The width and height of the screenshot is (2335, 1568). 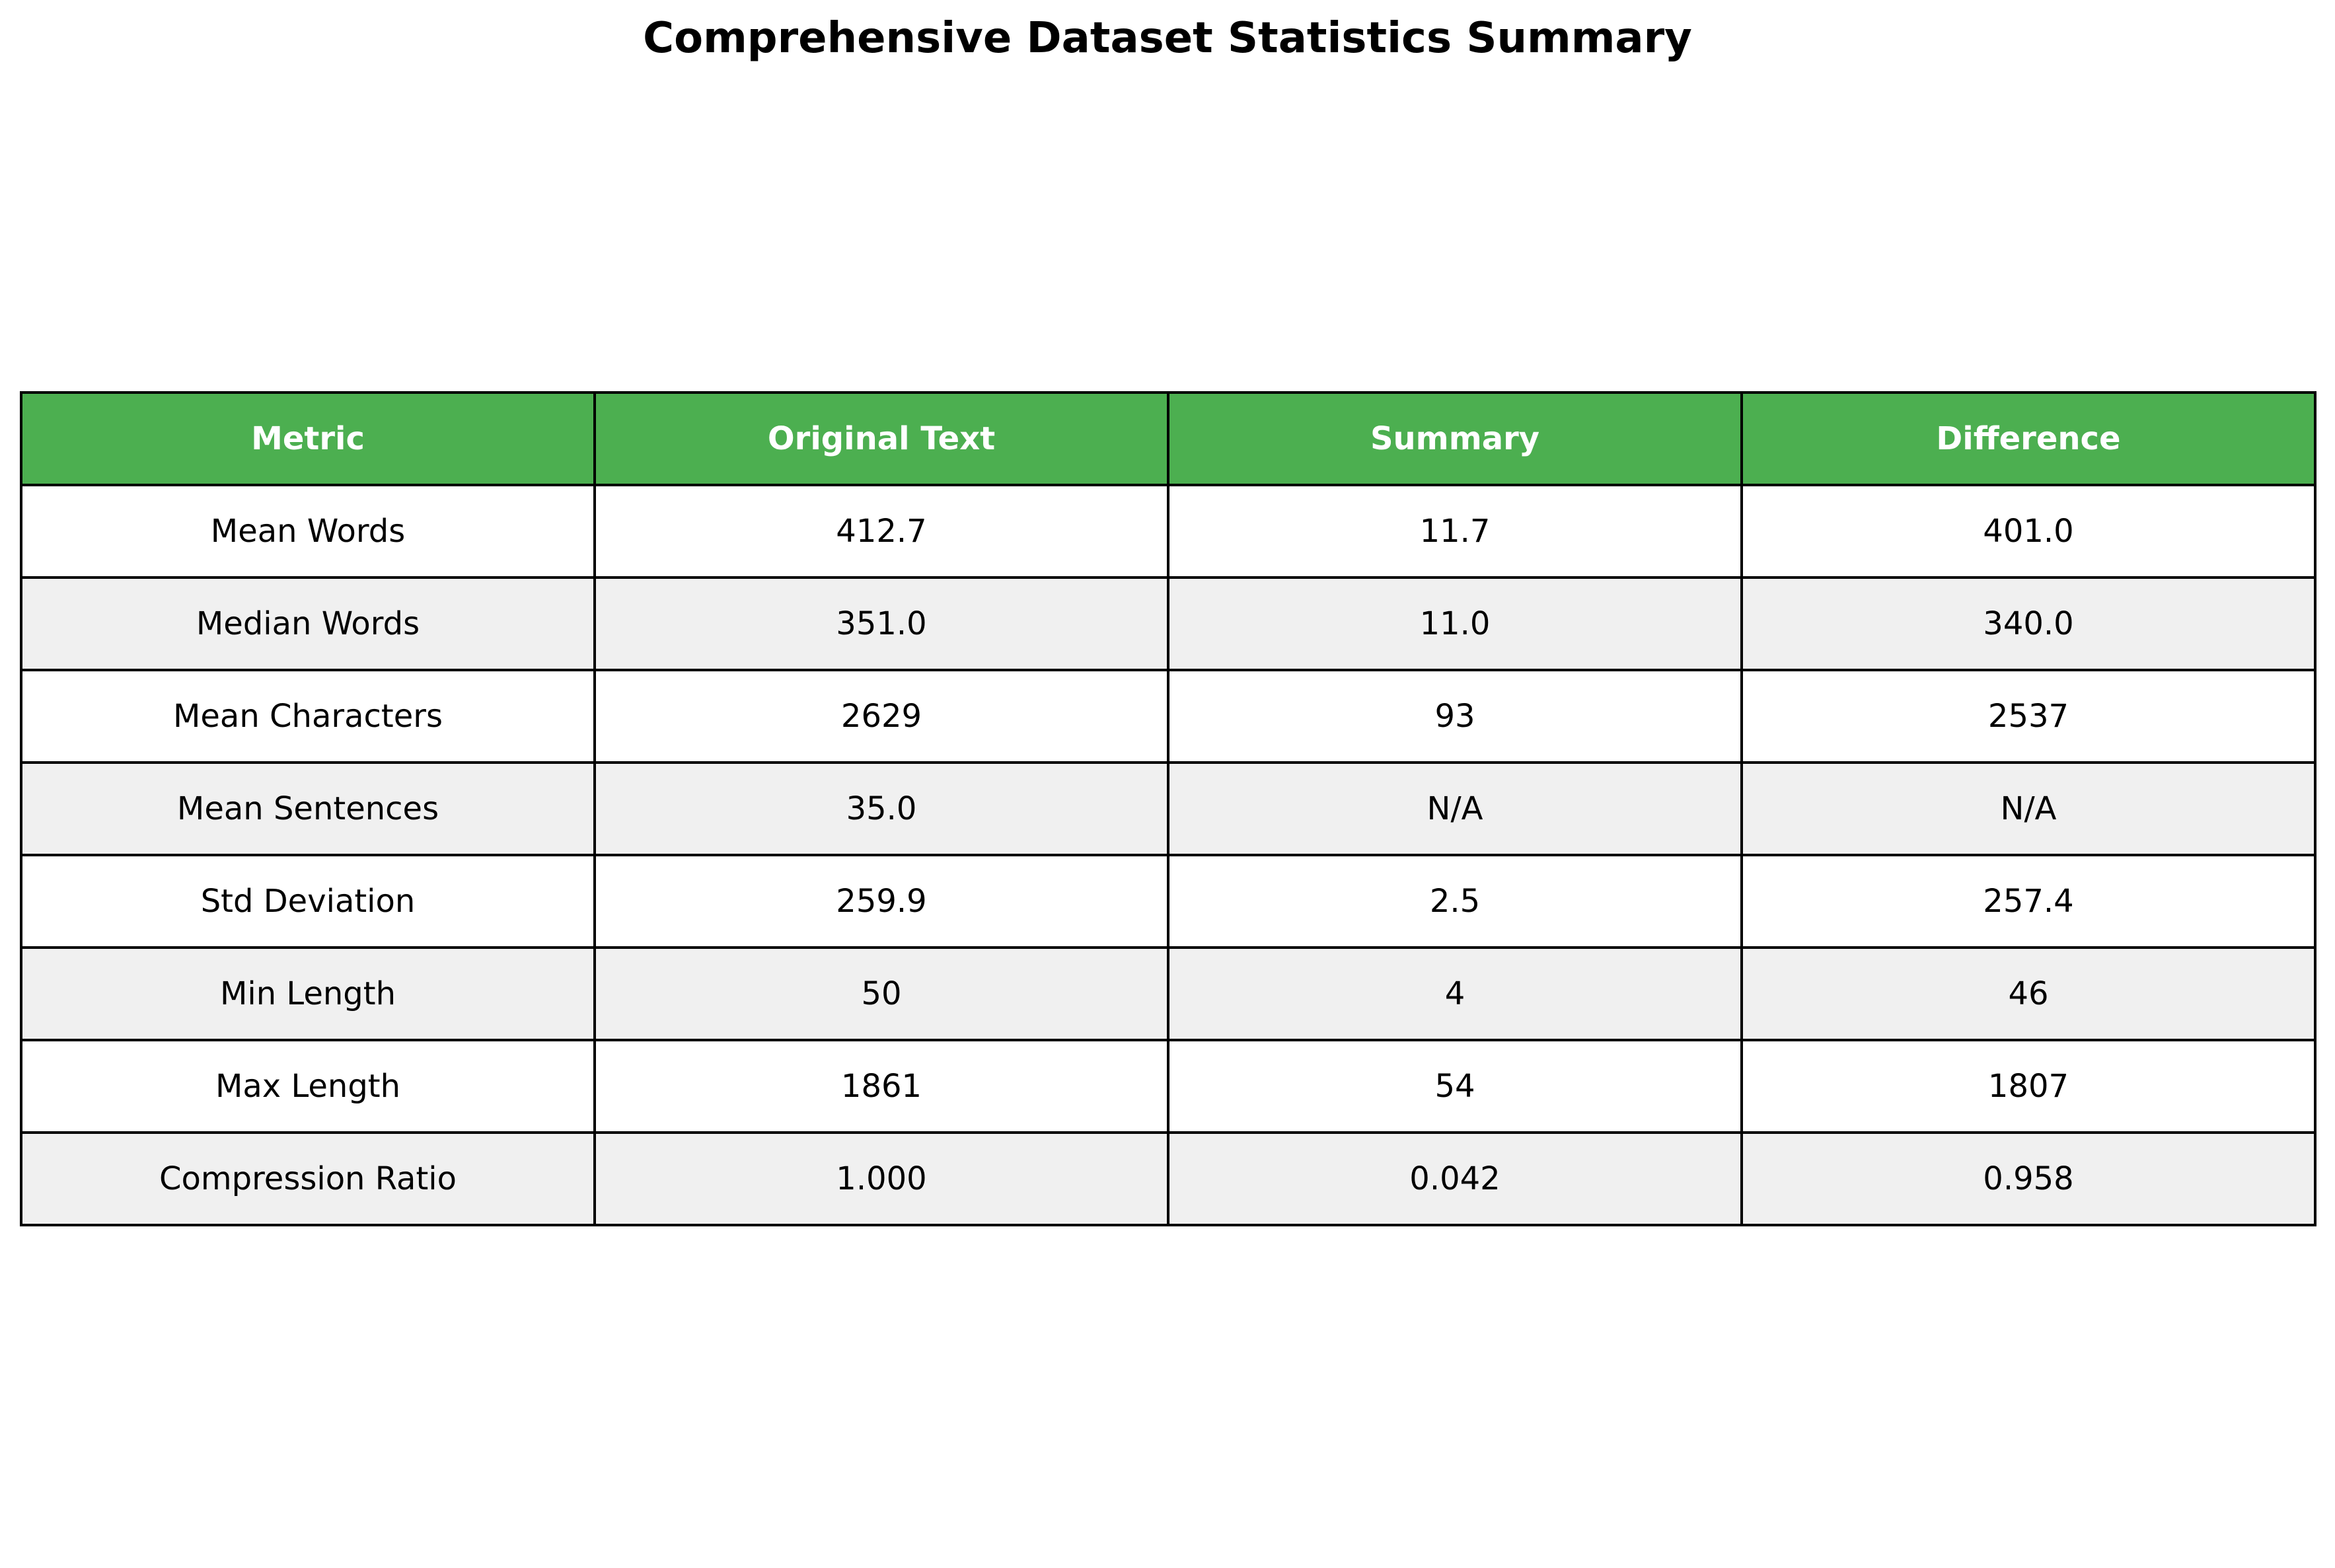 What do you see at coordinates (881, 716) in the screenshot?
I see `original-text-cell: 2629` at bounding box center [881, 716].